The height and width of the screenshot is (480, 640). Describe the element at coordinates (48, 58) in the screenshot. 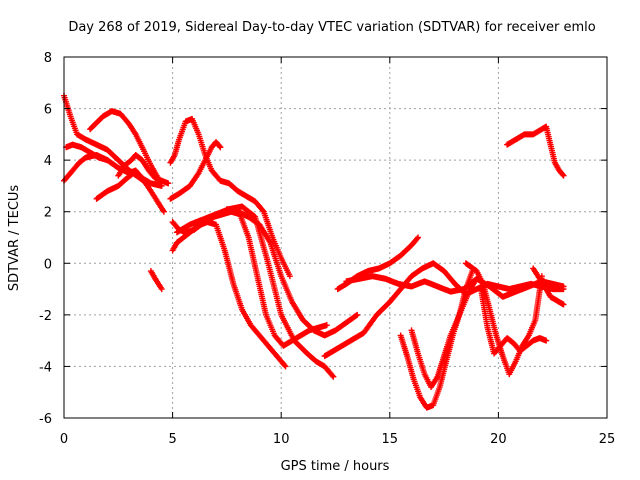

I see `y-tick-label: 8` at that location.